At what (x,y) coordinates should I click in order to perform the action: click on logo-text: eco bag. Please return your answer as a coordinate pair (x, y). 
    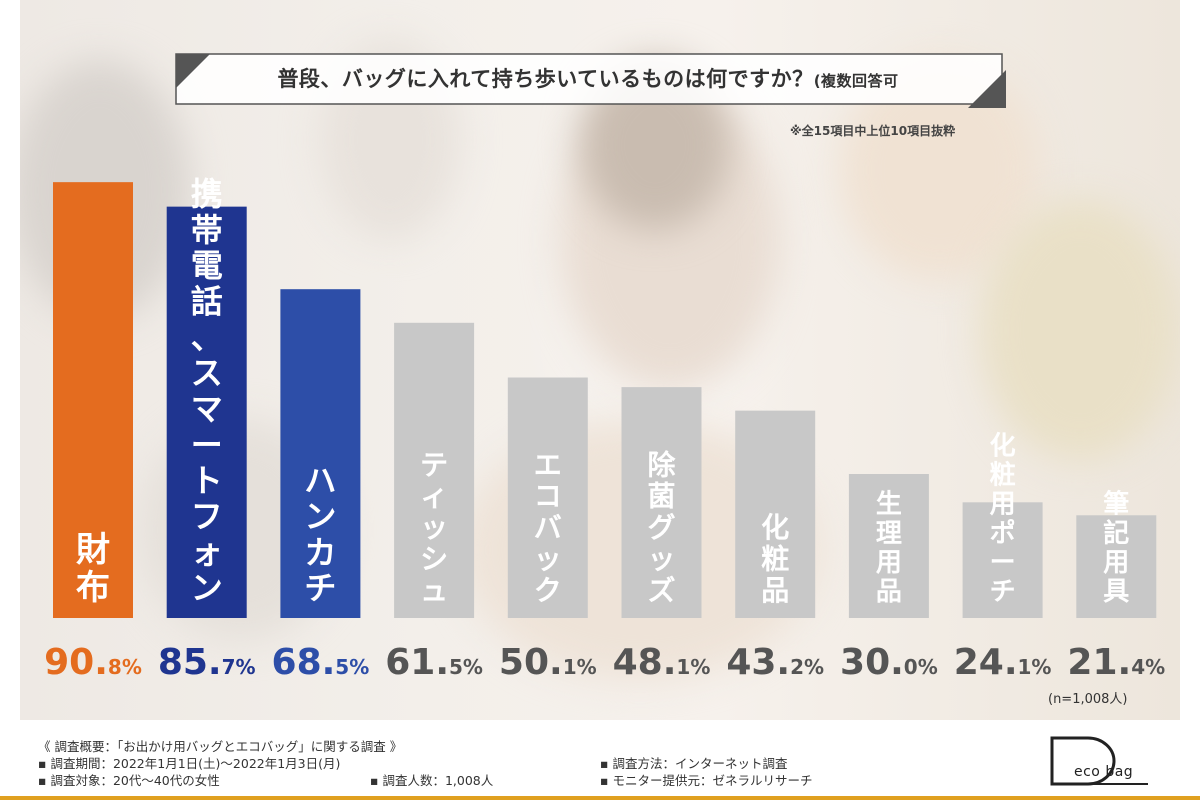
    Looking at the image, I should click on (1104, 772).